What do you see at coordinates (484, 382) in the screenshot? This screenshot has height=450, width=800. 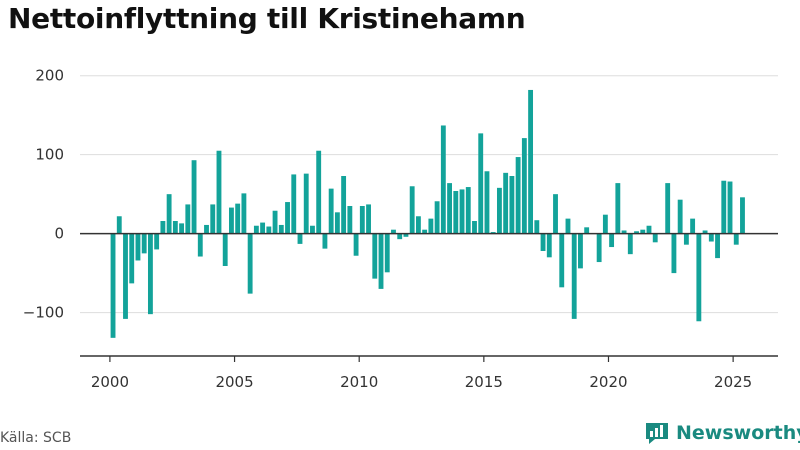 I see `x-tick-label: 2015` at bounding box center [484, 382].